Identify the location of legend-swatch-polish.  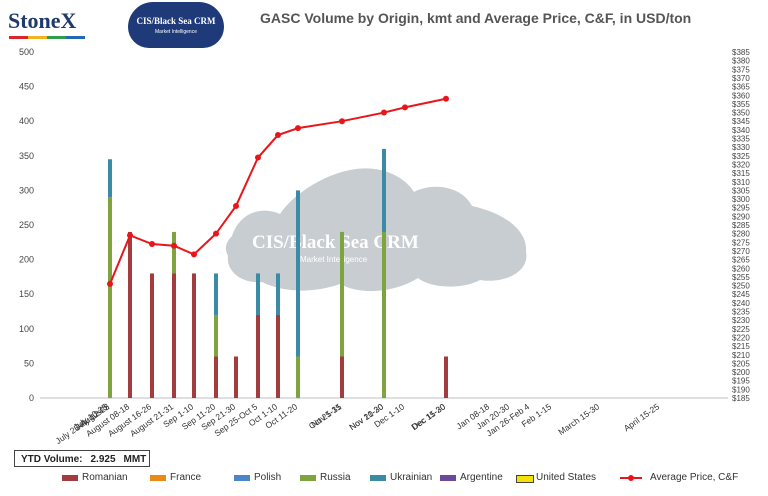
(242, 478).